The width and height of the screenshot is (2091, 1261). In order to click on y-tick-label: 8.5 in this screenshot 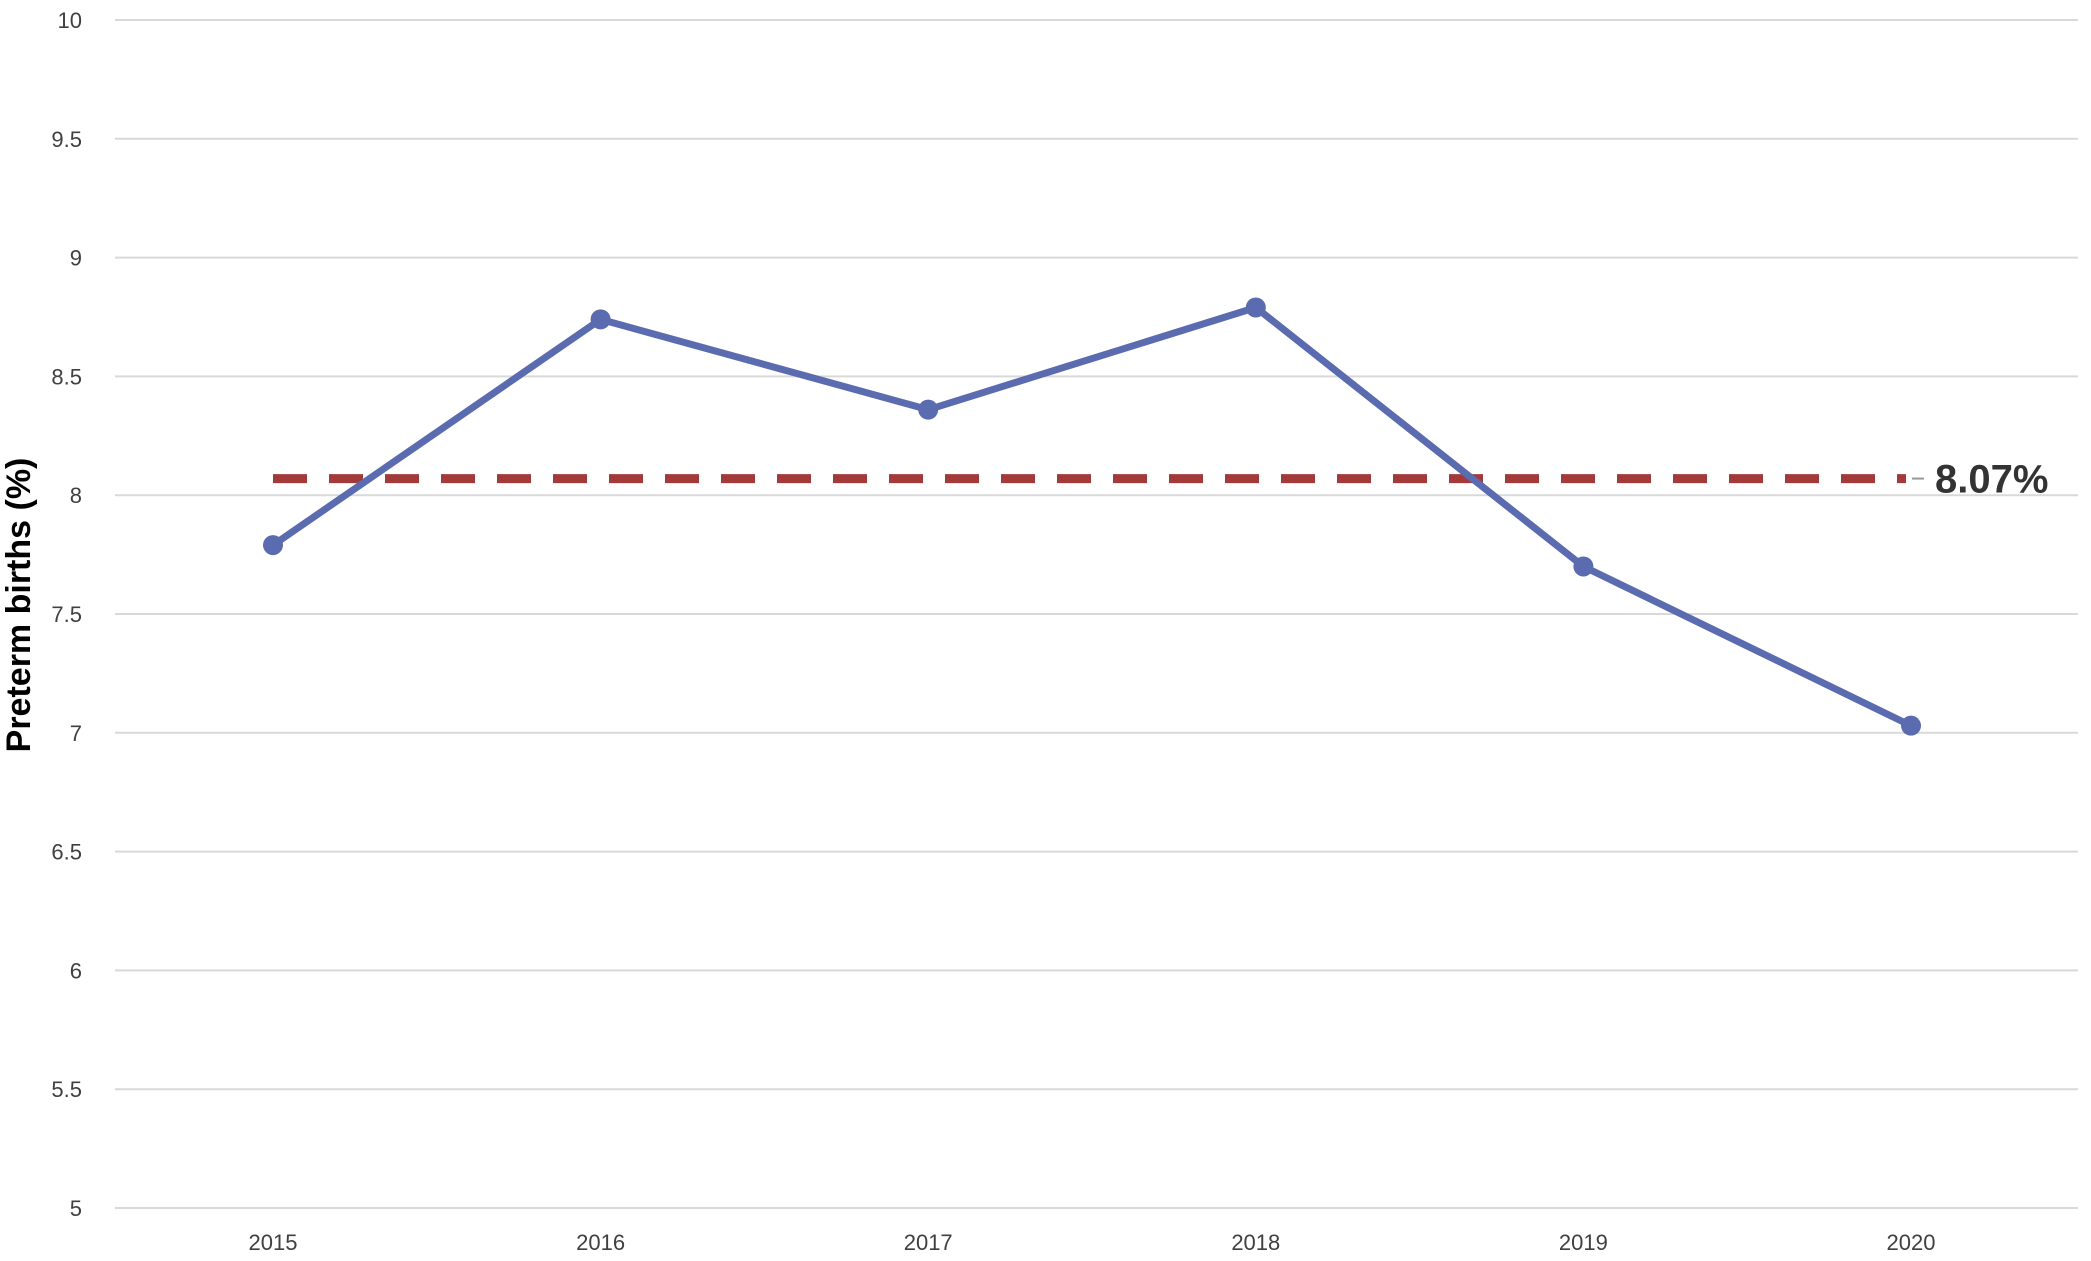, I will do `click(66, 376)`.